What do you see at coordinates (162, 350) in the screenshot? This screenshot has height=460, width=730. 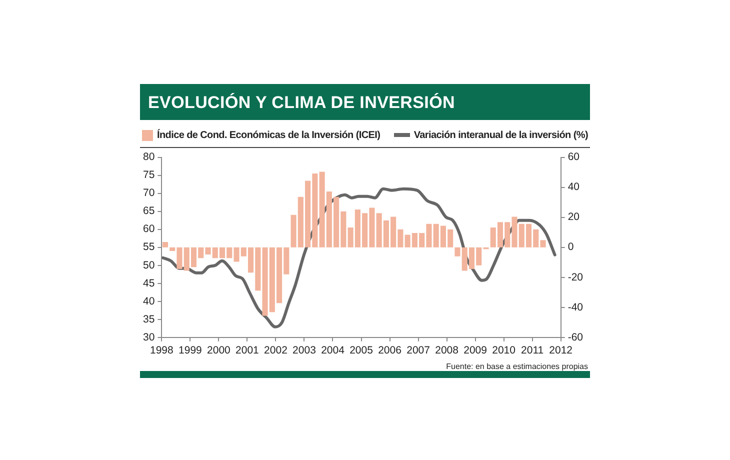 I see `x-tick-label: 1998` at bounding box center [162, 350].